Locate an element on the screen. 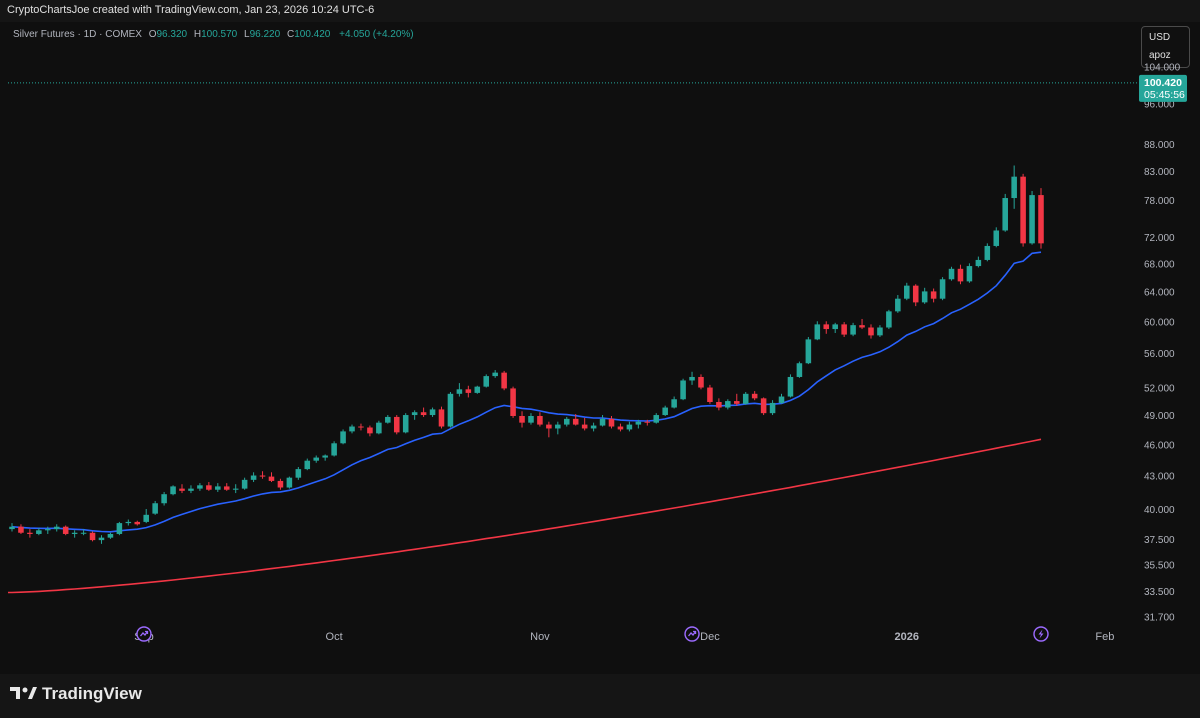  footer-bar is located at coordinates (600, 696).